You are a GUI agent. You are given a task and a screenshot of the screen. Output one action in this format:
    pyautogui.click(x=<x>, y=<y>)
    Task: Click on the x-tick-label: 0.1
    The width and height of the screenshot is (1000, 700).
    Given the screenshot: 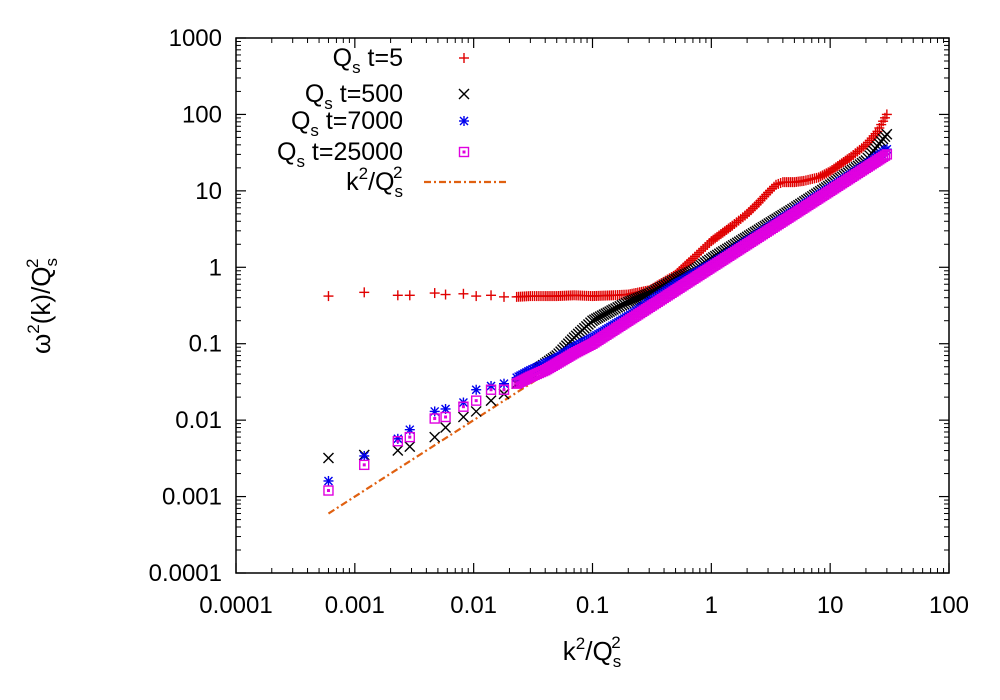 What is the action you would take?
    pyautogui.click(x=592, y=605)
    